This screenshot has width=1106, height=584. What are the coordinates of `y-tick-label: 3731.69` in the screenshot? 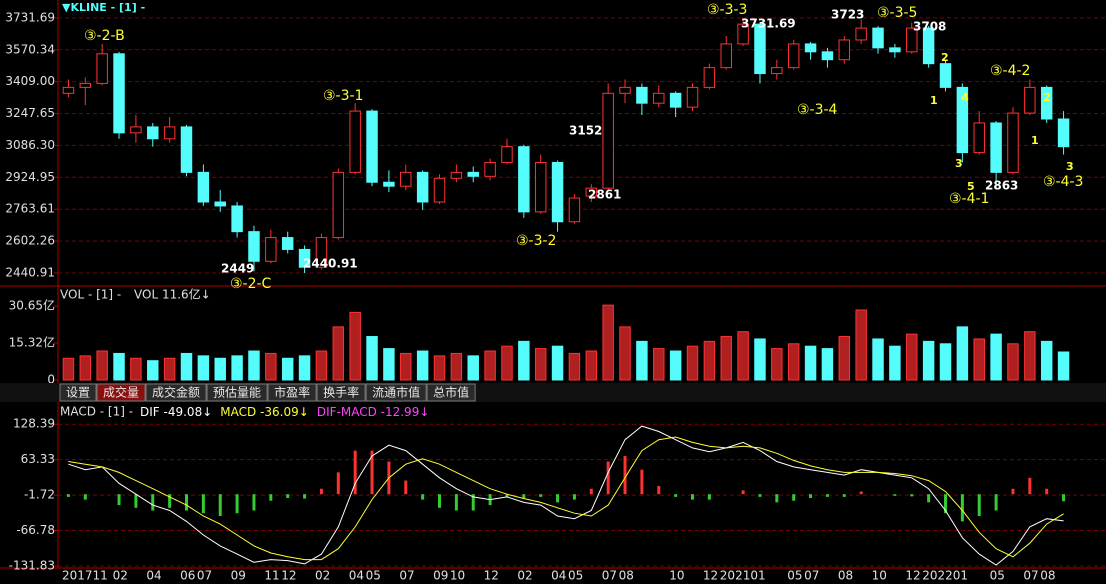 It's located at (30, 17).